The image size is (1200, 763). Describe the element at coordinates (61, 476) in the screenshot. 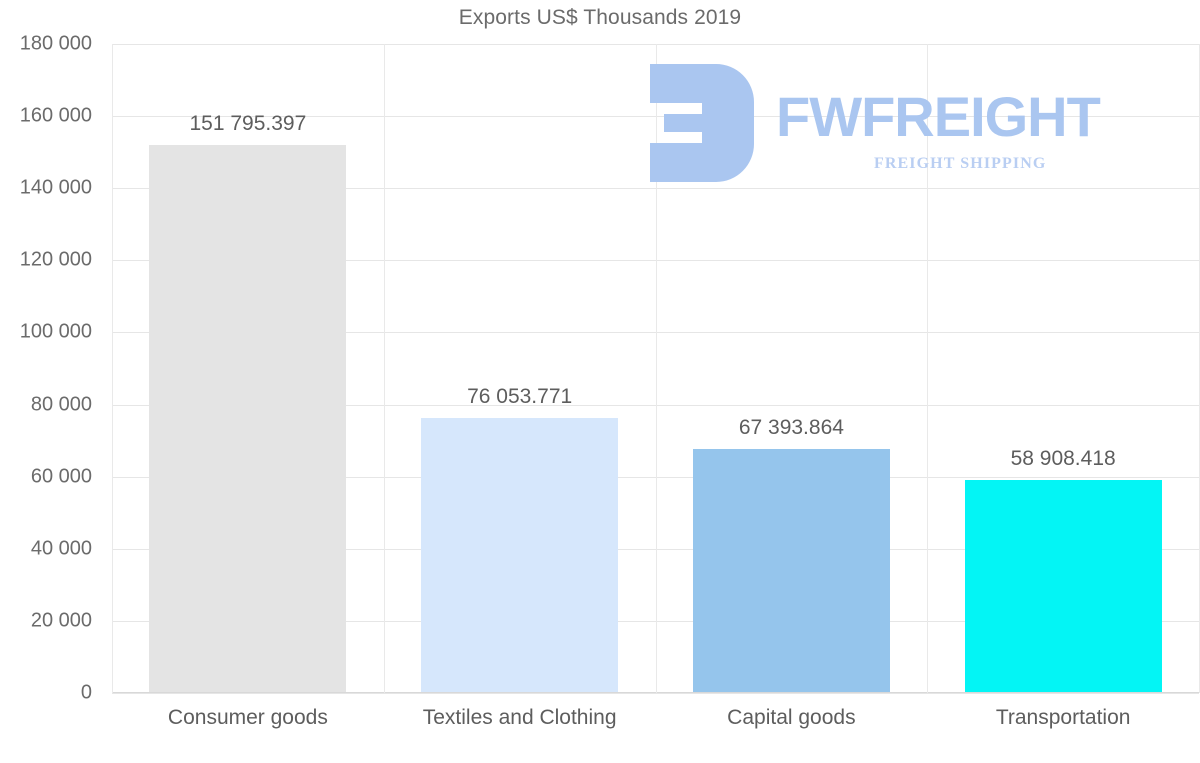

I see `y-axis-tick-label: 60 000` at that location.